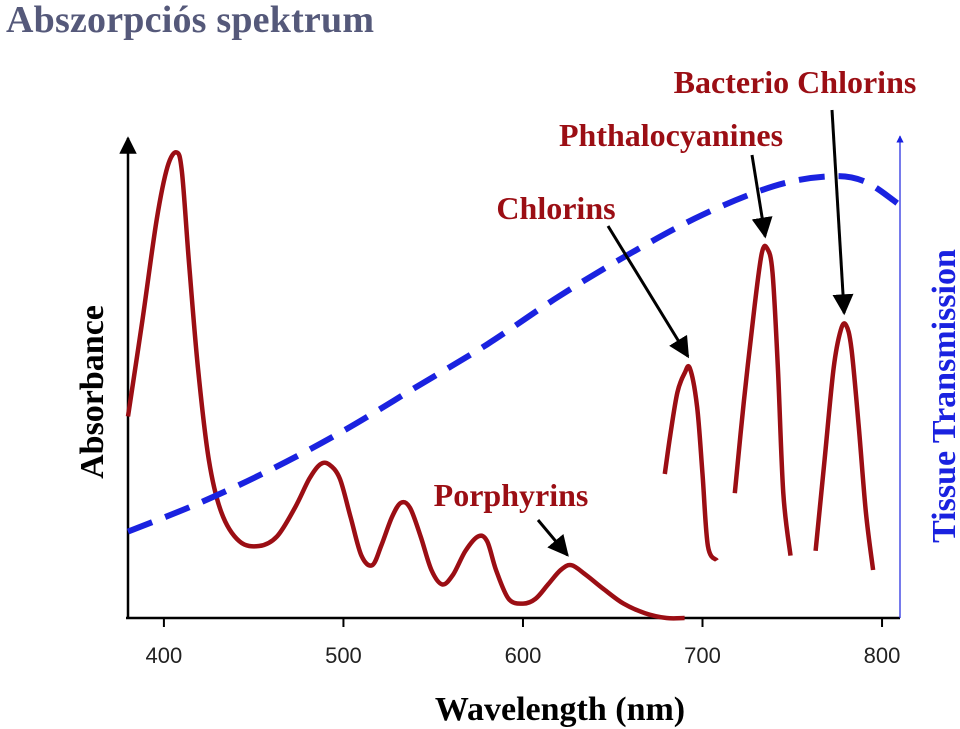 Image resolution: width=960 pixels, height=729 pixels. What do you see at coordinates (552, 538) in the screenshot?
I see `arrow-porphyrins` at bounding box center [552, 538].